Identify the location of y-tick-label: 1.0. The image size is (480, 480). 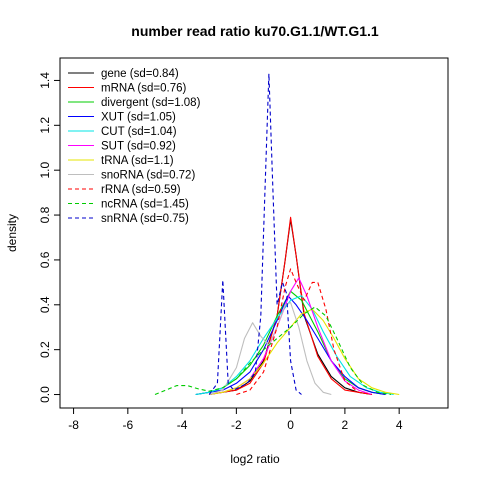
(45, 170).